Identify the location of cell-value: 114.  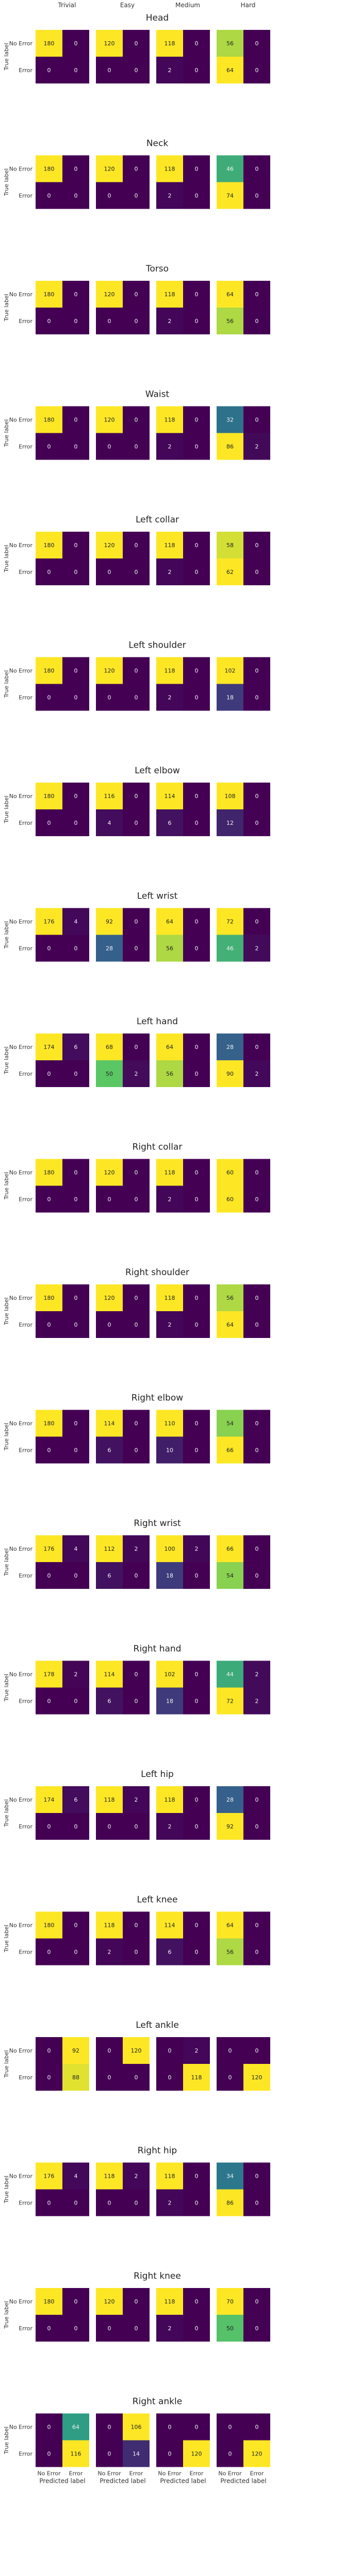
(109, 1674).